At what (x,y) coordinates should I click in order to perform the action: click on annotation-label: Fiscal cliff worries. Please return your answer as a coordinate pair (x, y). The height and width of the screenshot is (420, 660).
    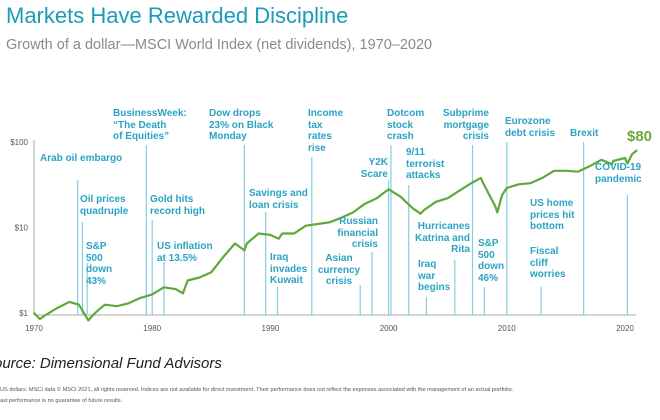
    Looking at the image, I should click on (548, 263).